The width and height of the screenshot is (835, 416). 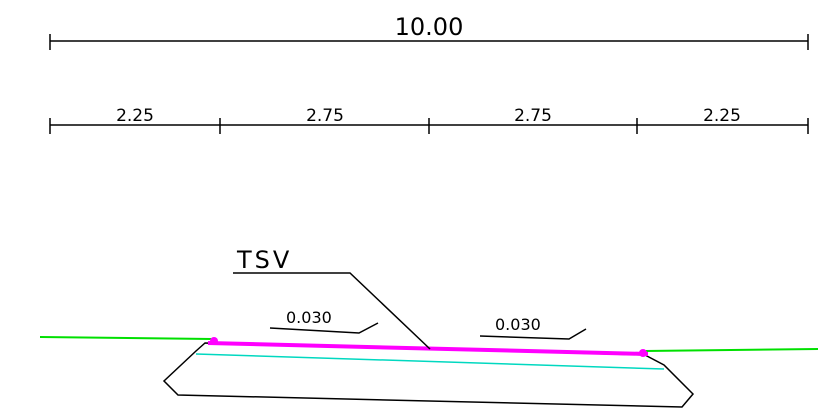 What do you see at coordinates (126, 338) in the screenshot?
I see `ground-line-left` at bounding box center [126, 338].